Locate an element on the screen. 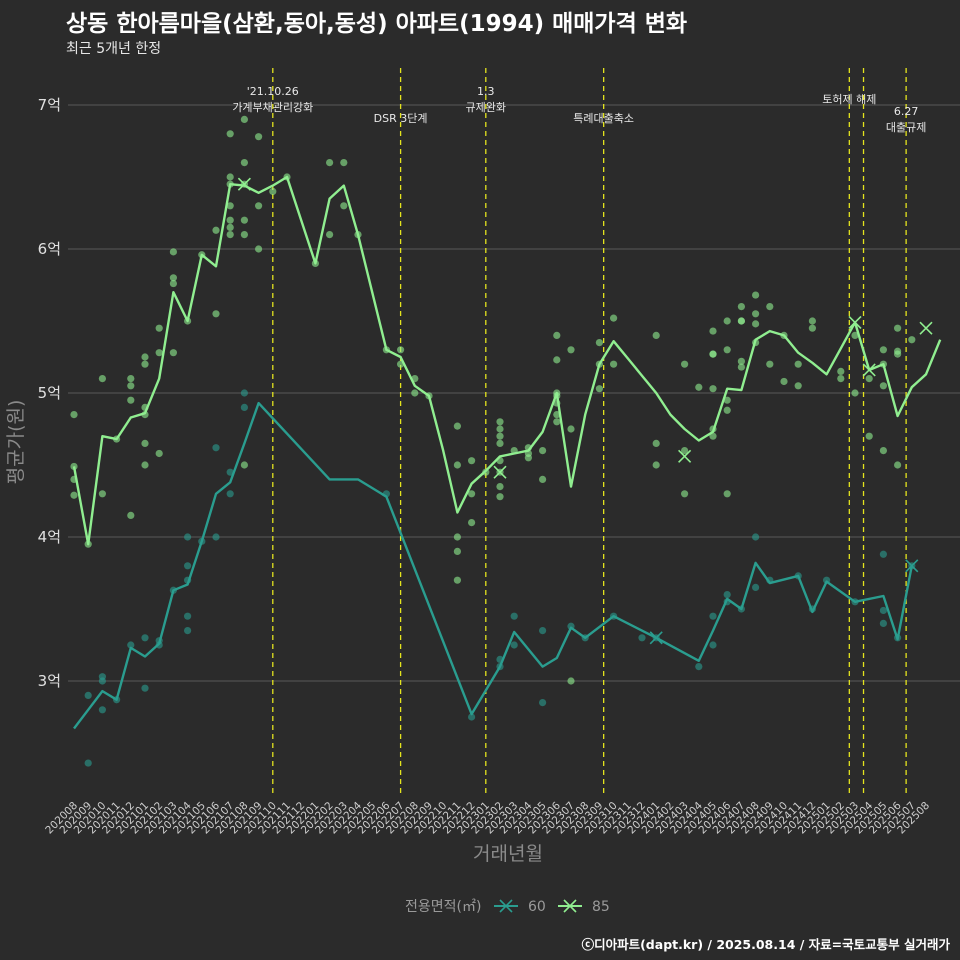  event-label-0-1: 가계부채관리강화 is located at coordinates (272, 107).